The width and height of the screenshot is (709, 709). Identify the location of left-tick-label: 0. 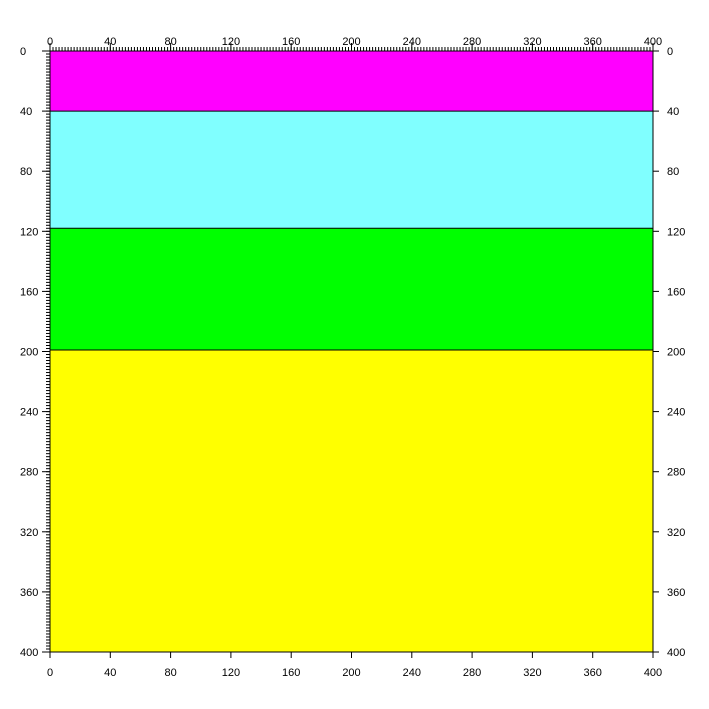
(23, 52).